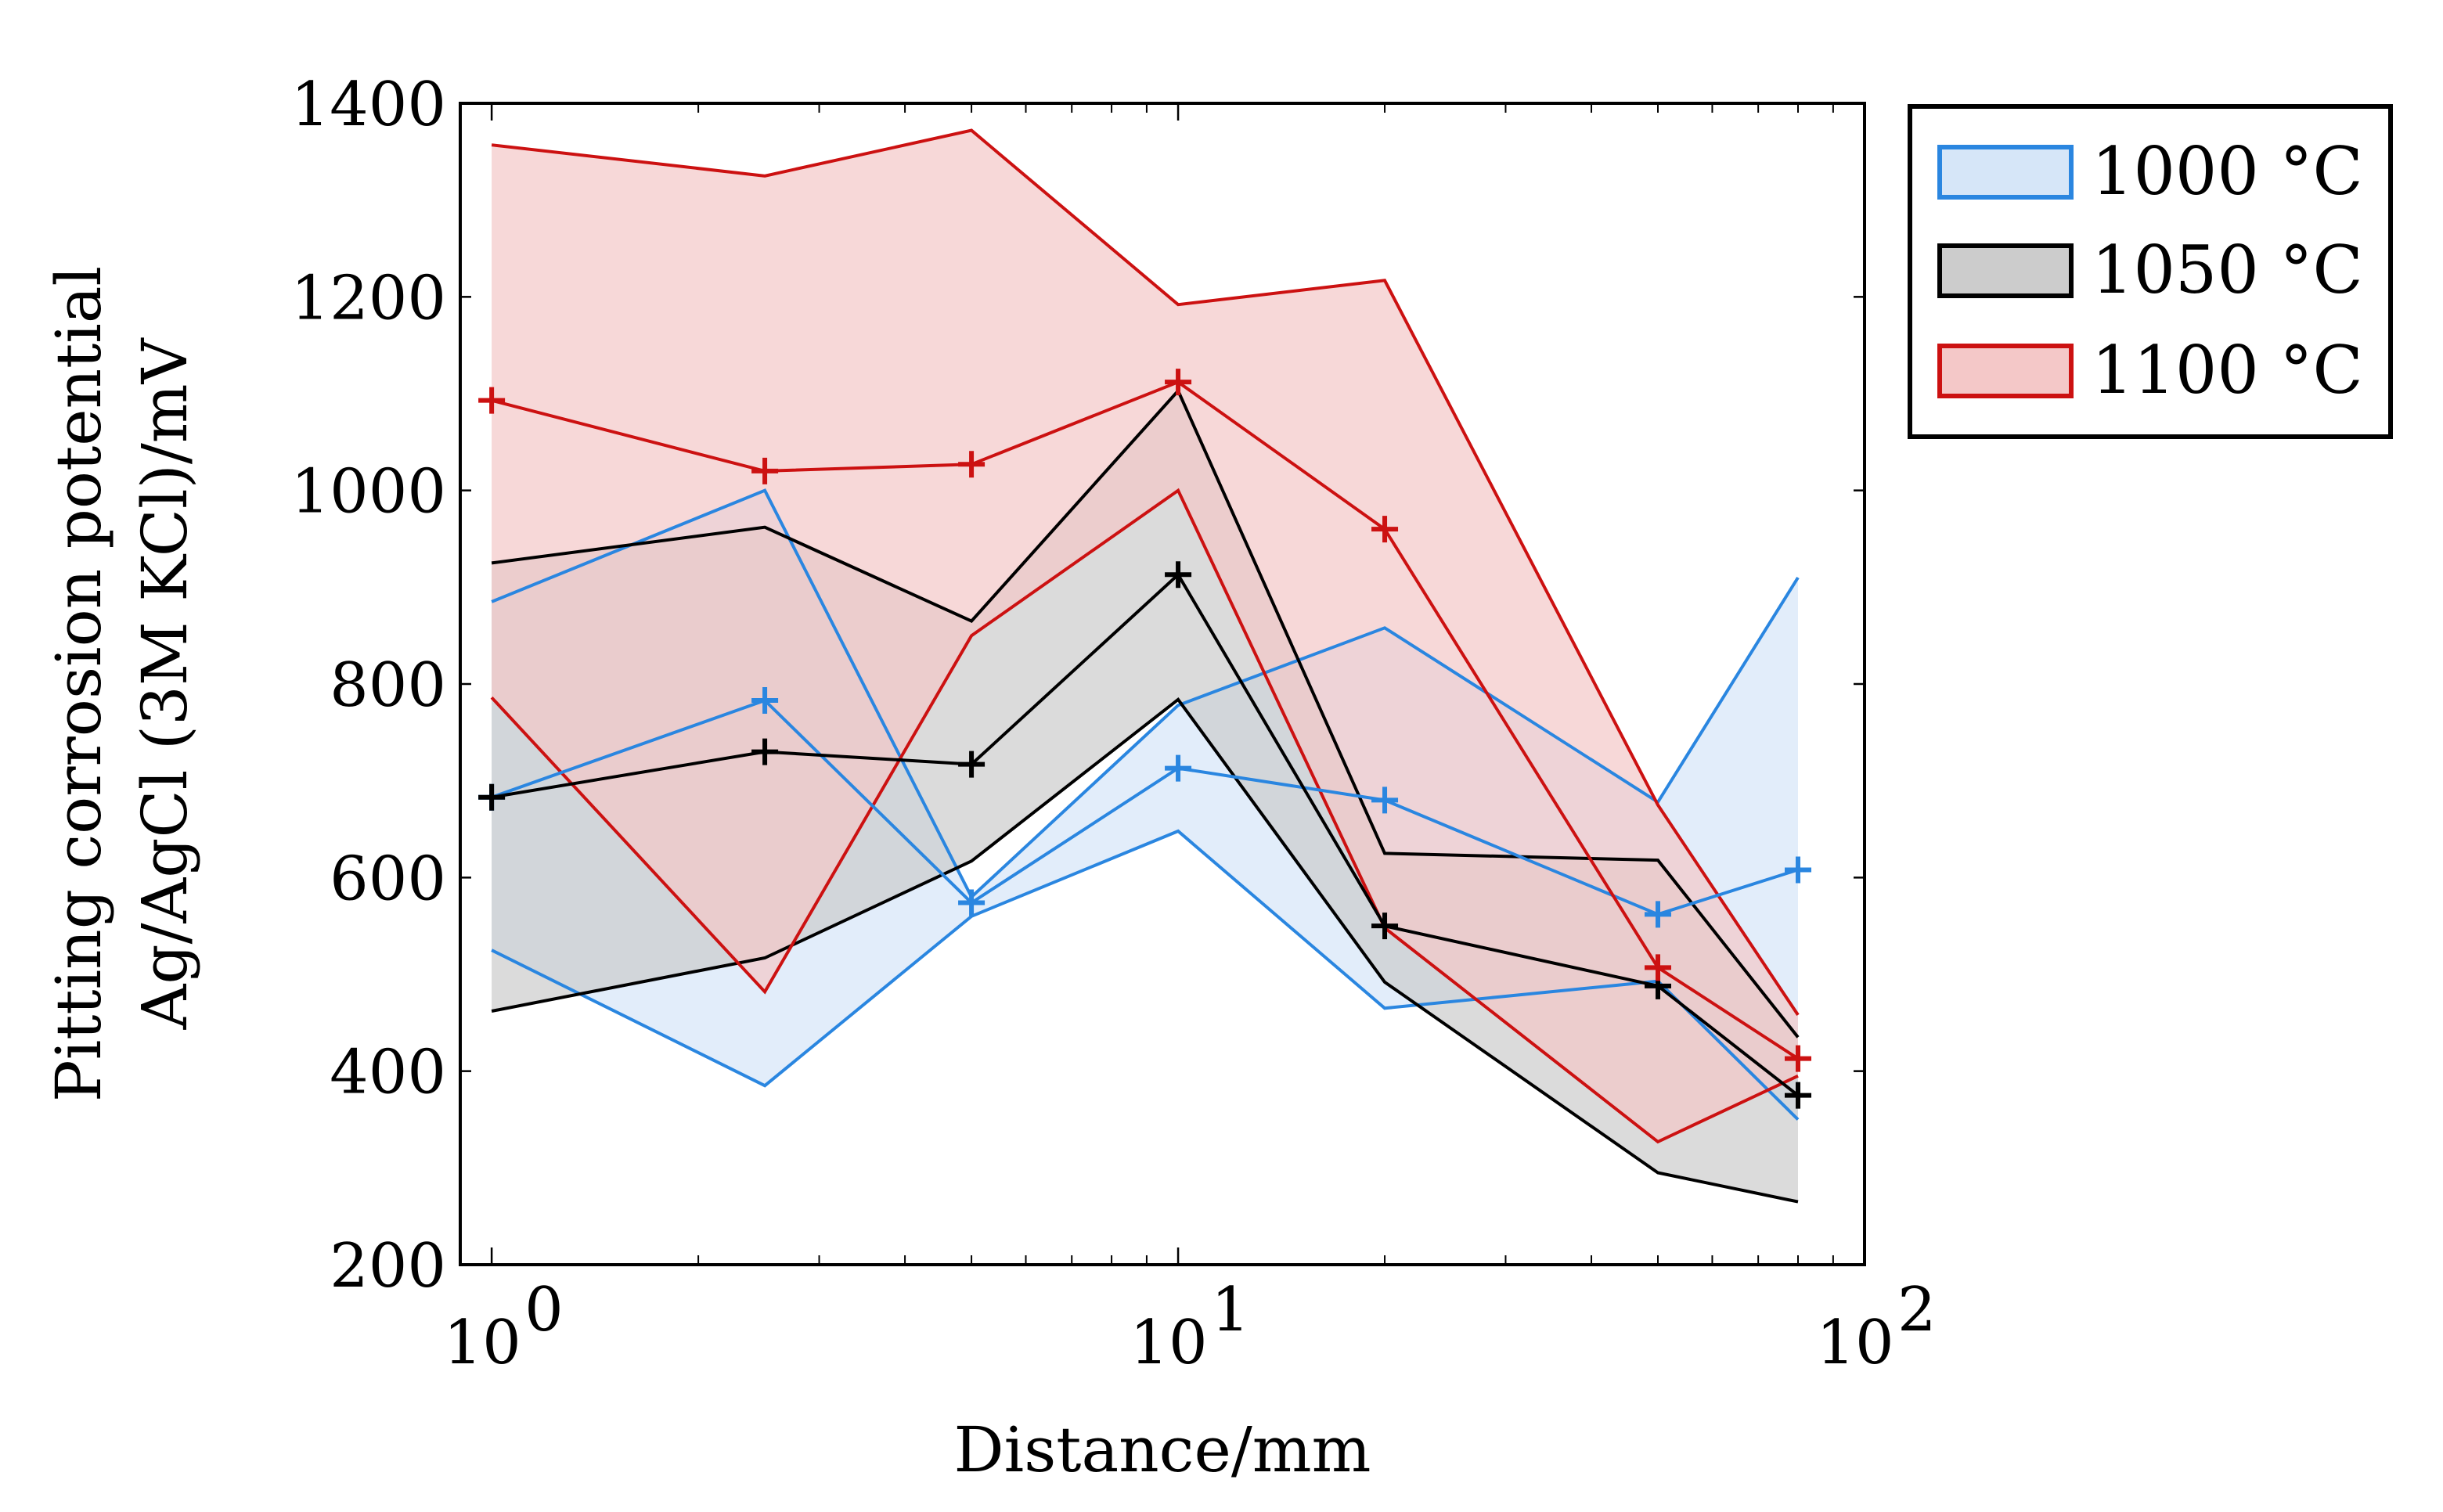  I want to click on x-tick-exponent: 0, so click(544, 1310).